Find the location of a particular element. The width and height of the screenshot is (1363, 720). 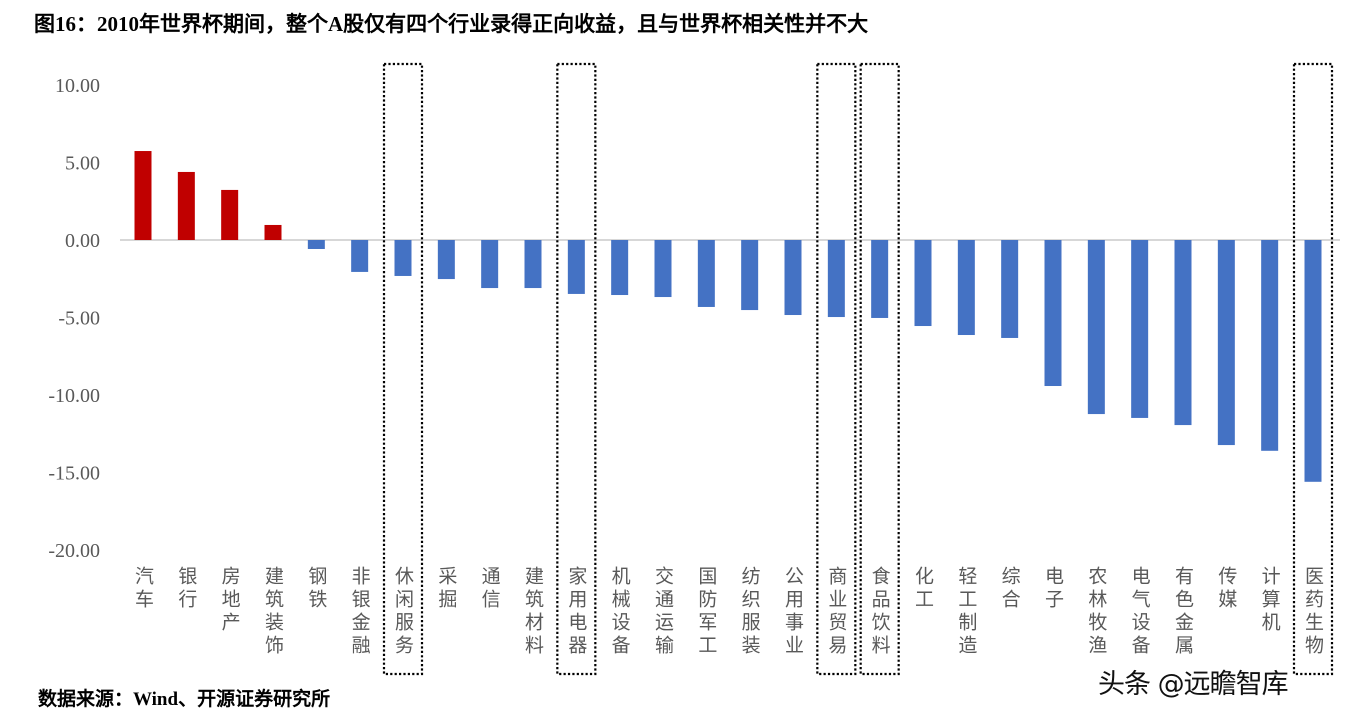

x-tick-label: 交通运输 is located at coordinates (663, 612).